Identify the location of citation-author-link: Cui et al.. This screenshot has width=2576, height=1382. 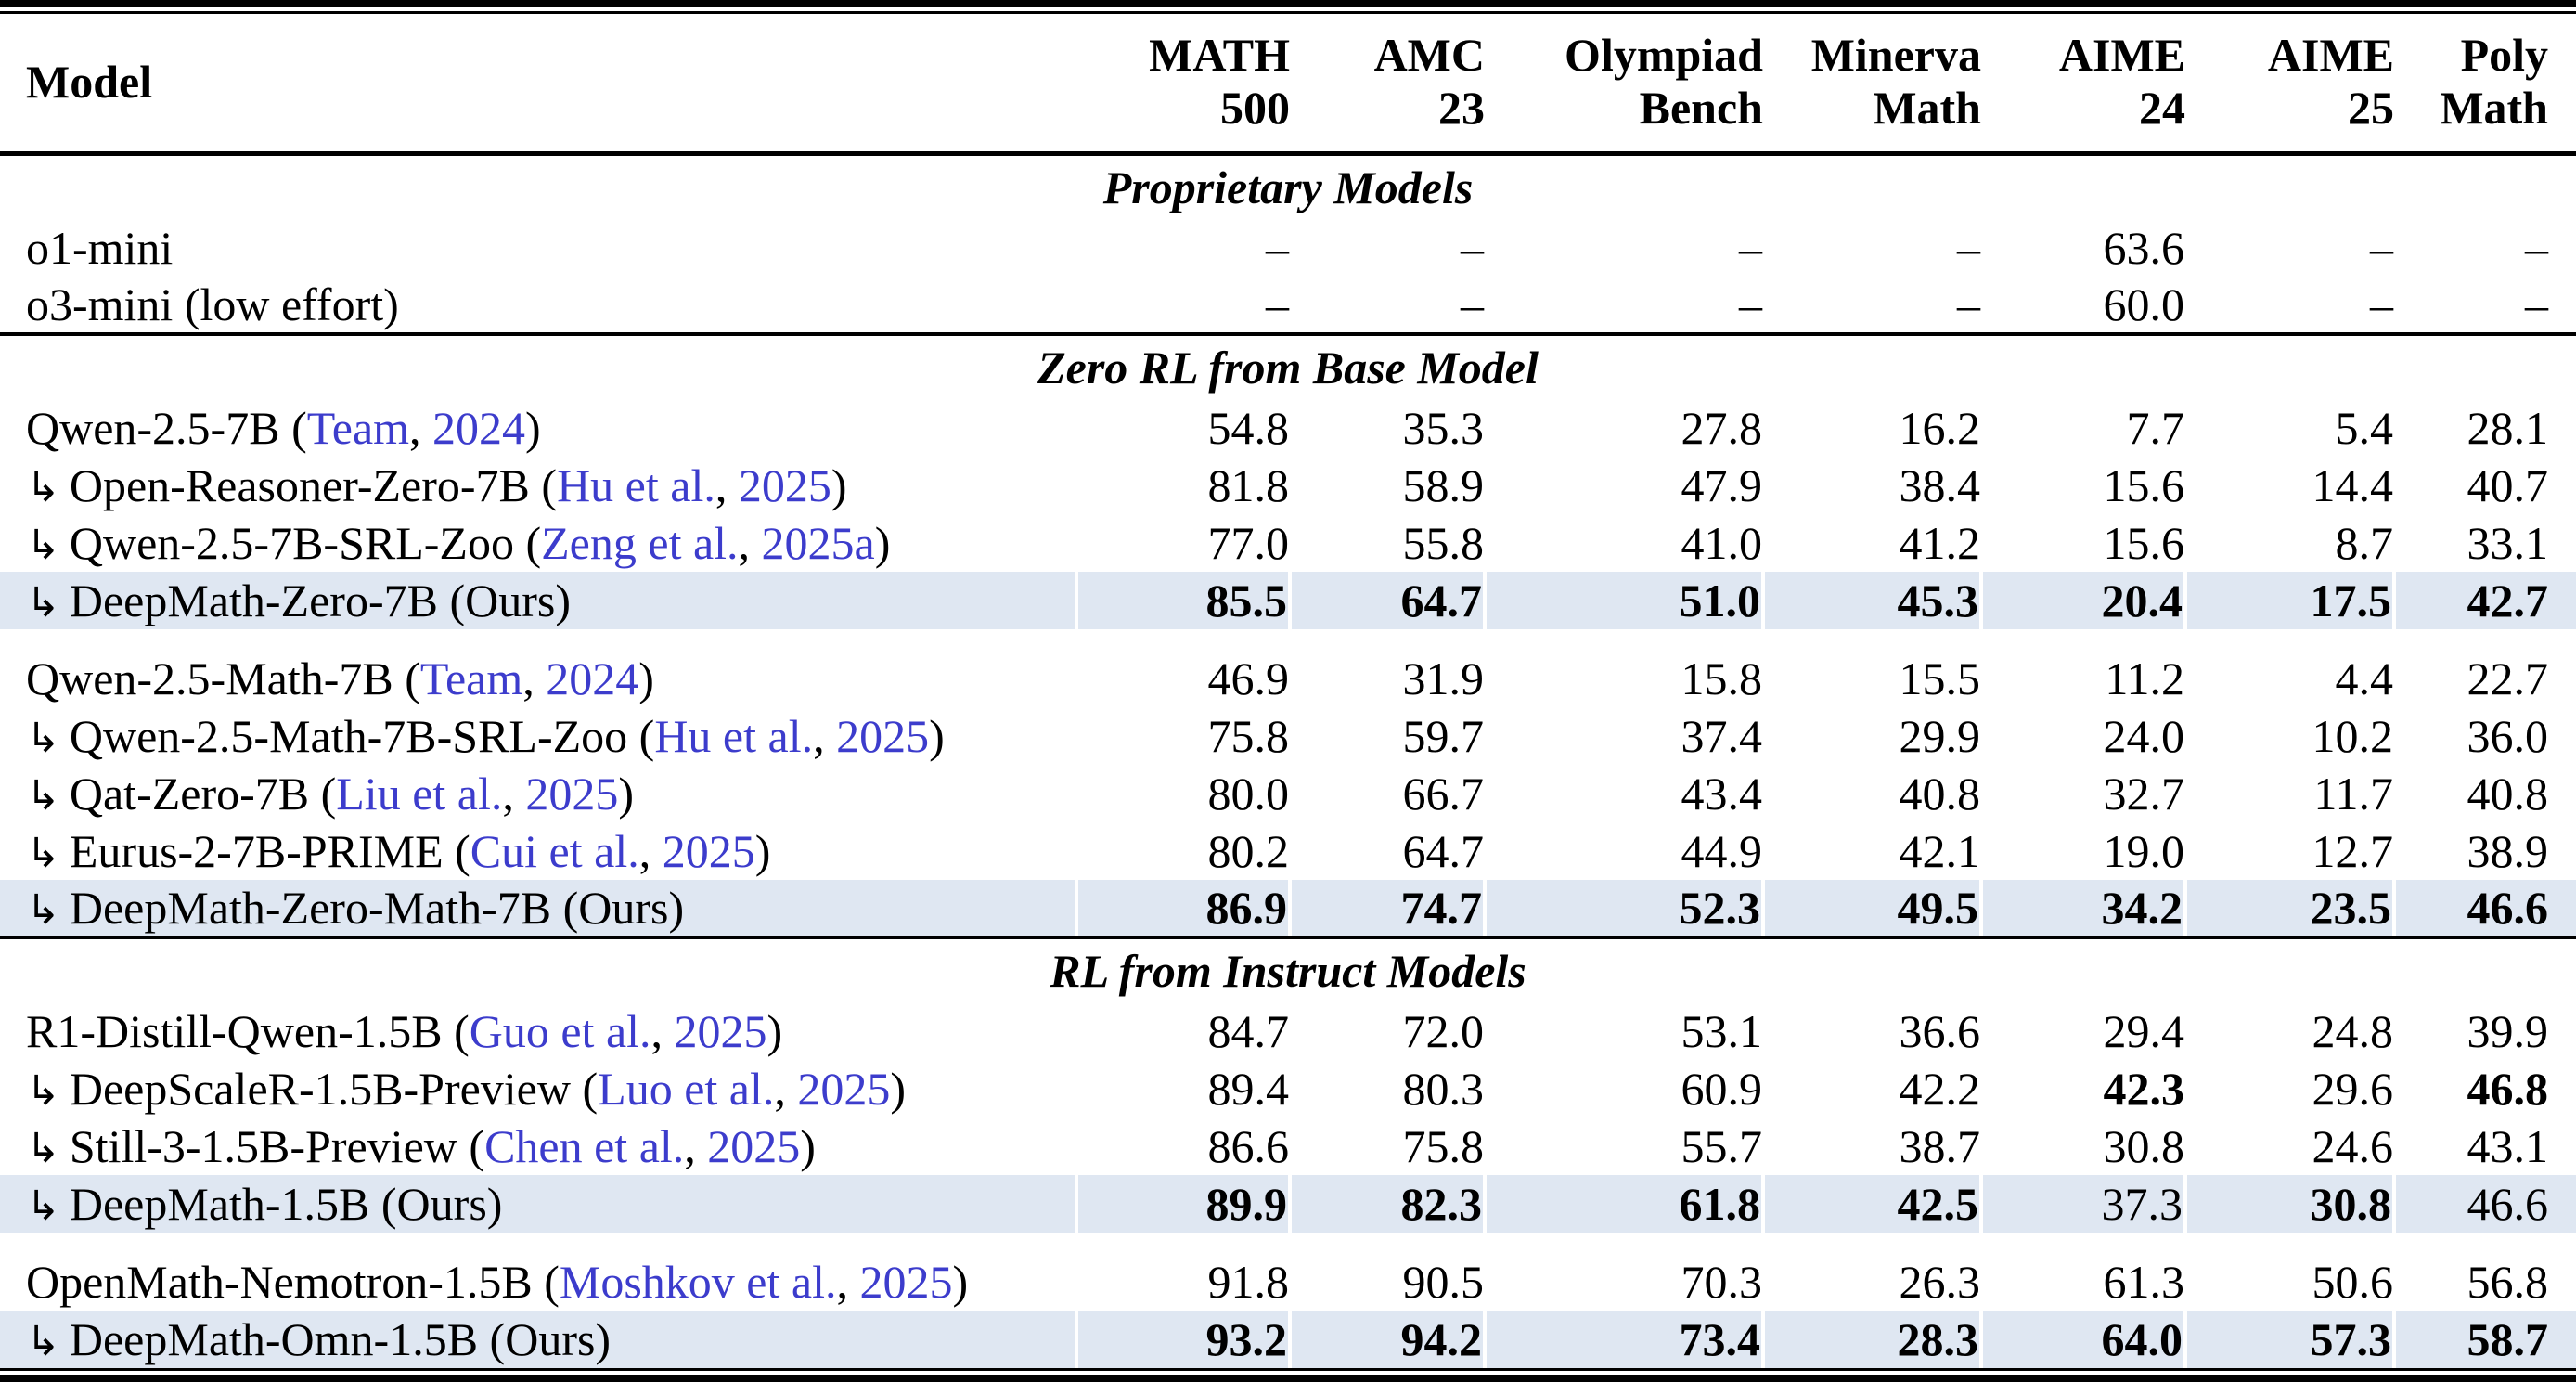
(554, 851).